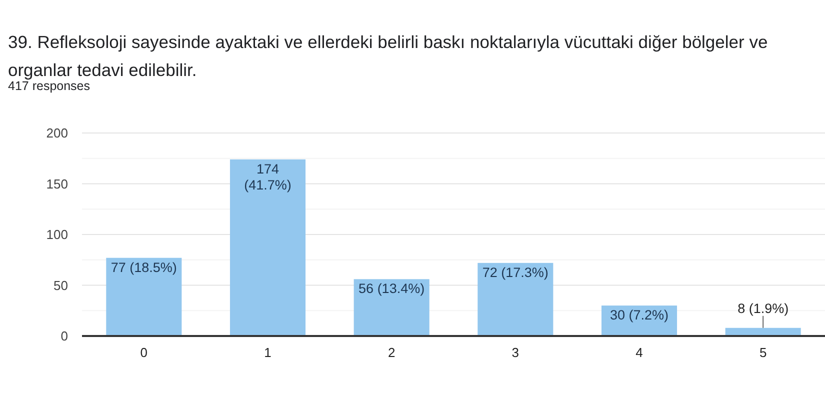  What do you see at coordinates (268, 176) in the screenshot?
I see `data-label: 174 (41.7%)` at bounding box center [268, 176].